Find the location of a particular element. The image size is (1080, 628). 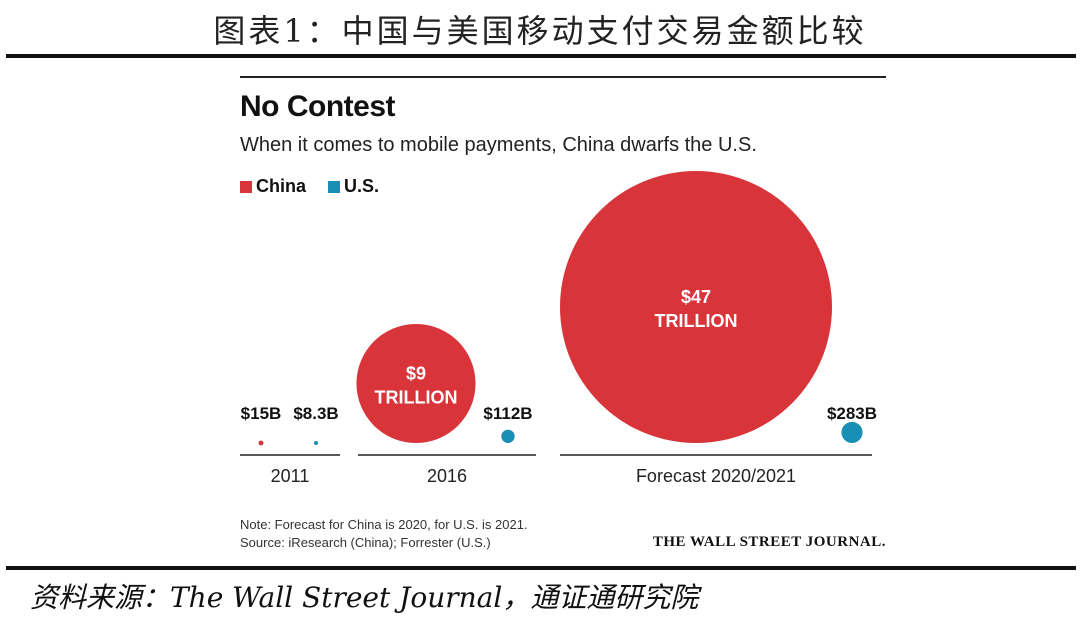

figure-source: 资料来源：The Wall Street Journal，通证通研究院 is located at coordinates (364, 597).